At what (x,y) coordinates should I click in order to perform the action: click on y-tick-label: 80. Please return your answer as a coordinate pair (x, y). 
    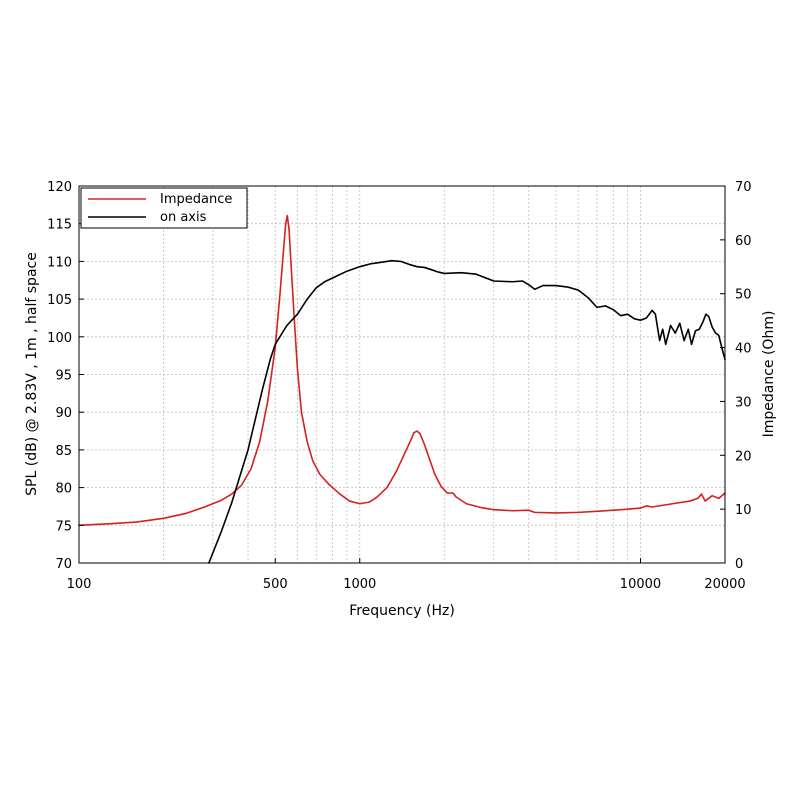
    Looking at the image, I should click on (63, 489).